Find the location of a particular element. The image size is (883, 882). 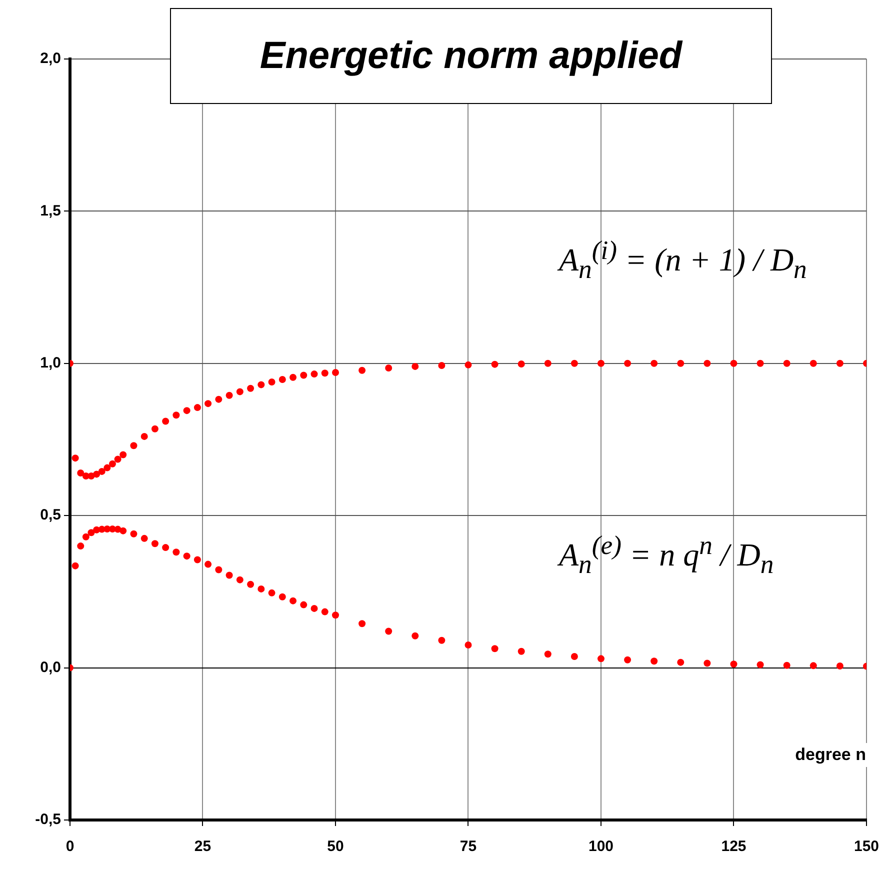

x-tick-label: 0 is located at coordinates (70, 847).